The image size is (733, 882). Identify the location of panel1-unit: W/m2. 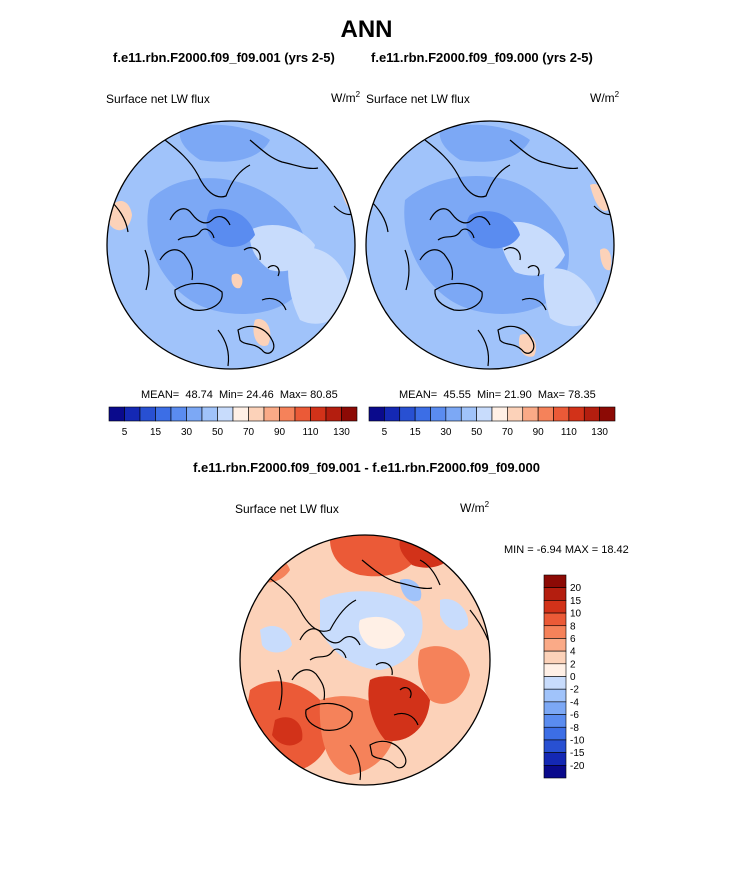
(346, 97).